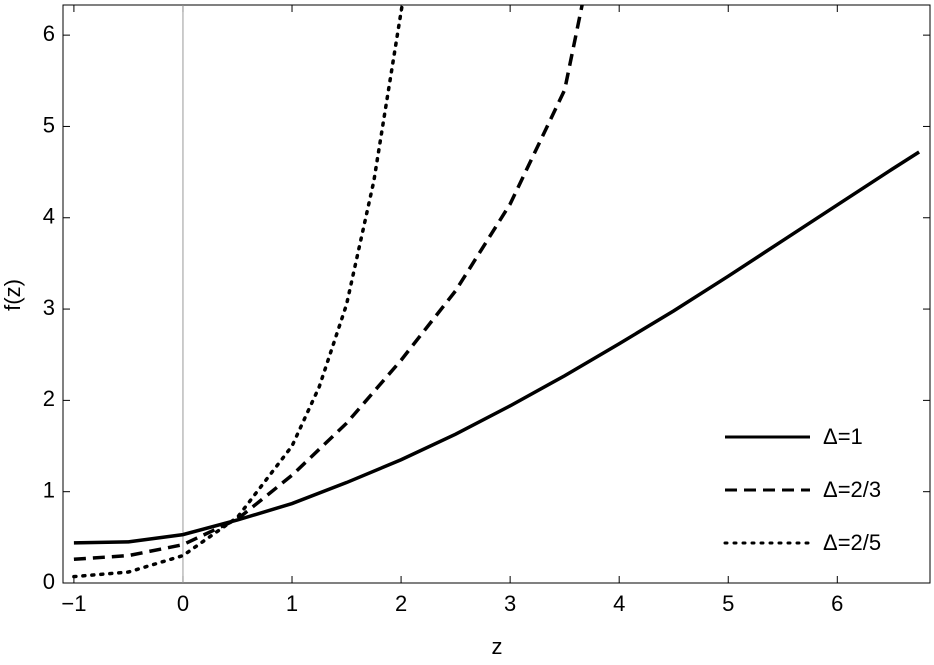  Describe the element at coordinates (728, 603) in the screenshot. I see `x-tick-label: 5` at that location.